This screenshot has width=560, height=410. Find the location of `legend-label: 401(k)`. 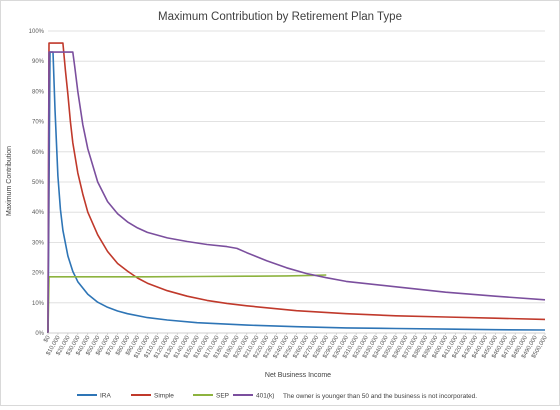

legend-label: 401(k) is located at coordinates (265, 396).